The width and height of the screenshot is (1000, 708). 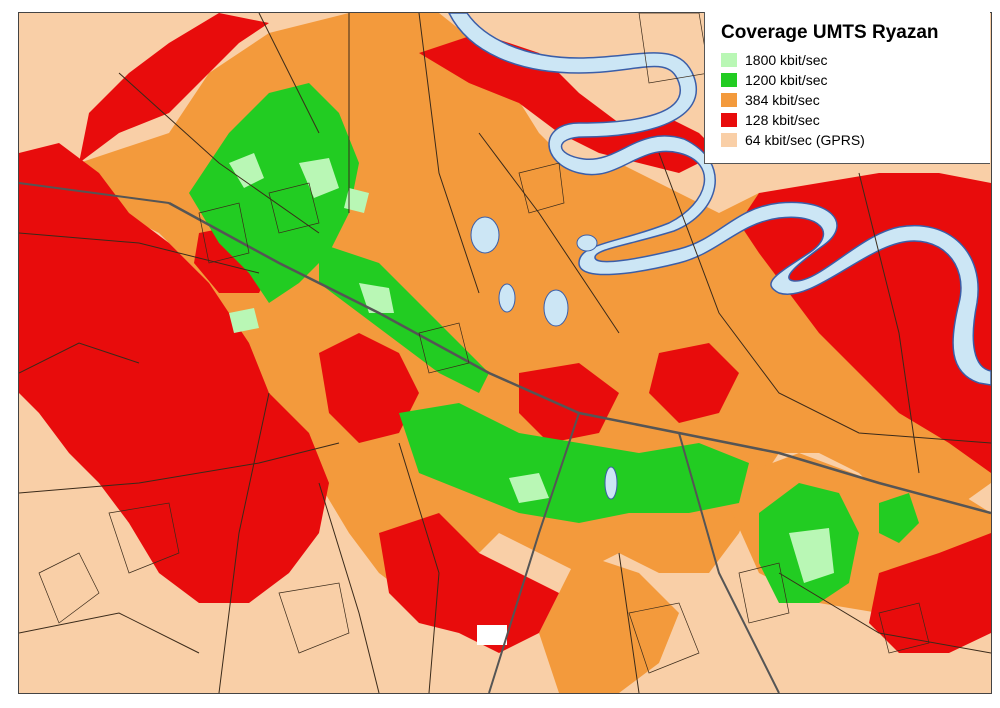 I want to click on coverage-1200-center, so click(x=574, y=463).